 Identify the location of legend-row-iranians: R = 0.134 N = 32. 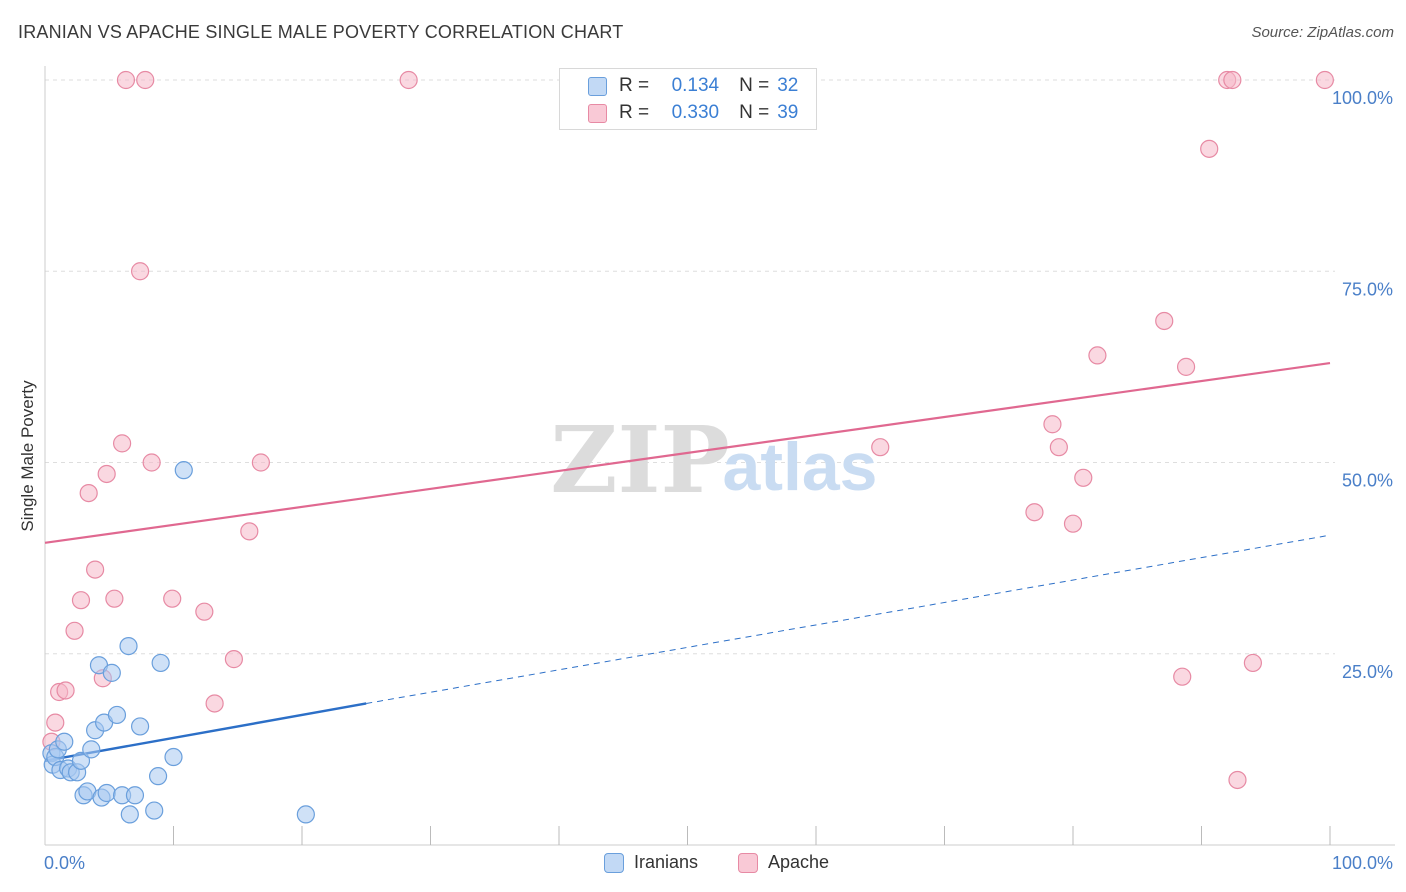
(693, 86).